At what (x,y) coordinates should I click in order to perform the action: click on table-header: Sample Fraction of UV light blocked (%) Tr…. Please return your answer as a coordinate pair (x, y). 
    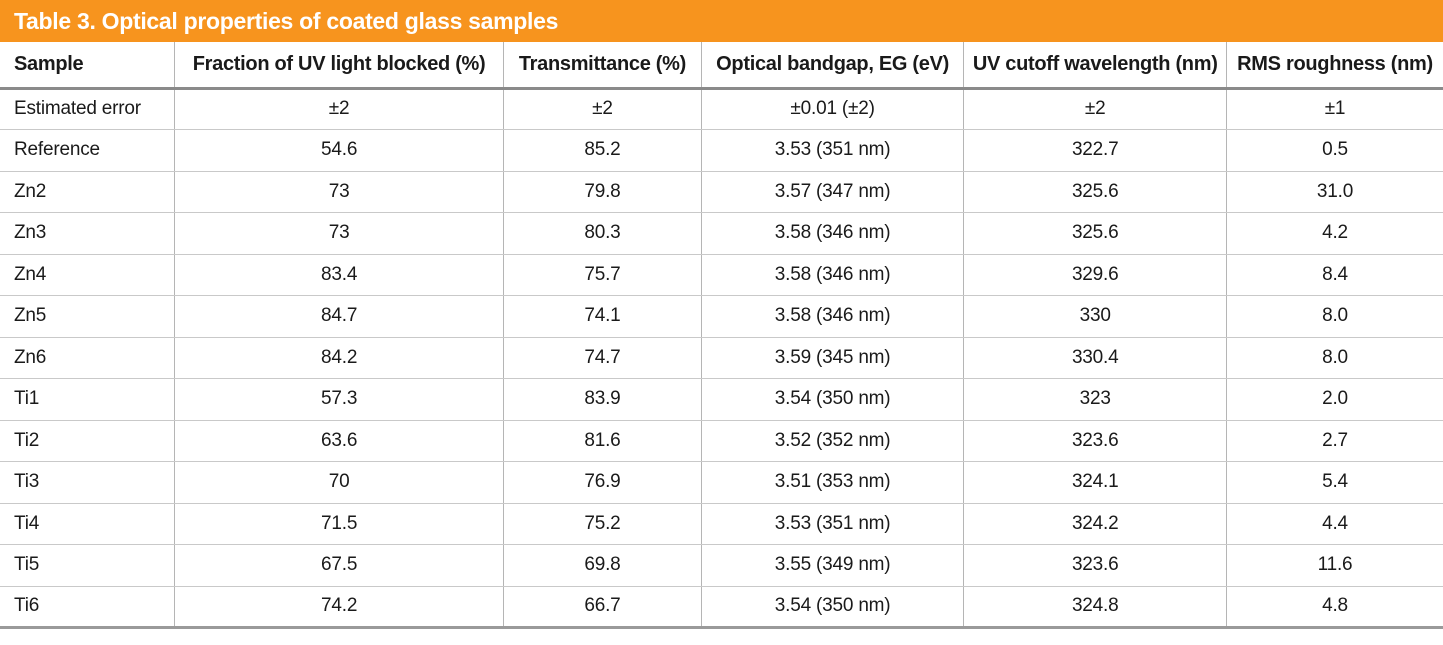
    Looking at the image, I should click on (721, 66).